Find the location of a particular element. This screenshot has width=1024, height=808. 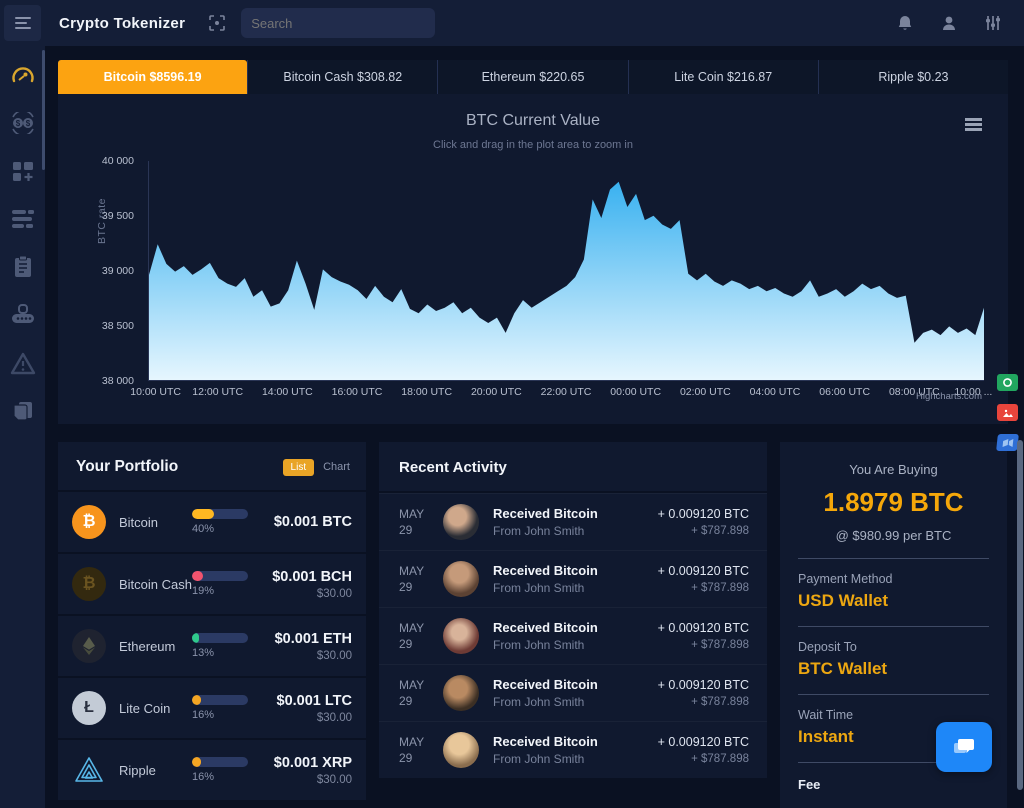

portfolio-chart-toggle: Chart is located at coordinates (336, 467).